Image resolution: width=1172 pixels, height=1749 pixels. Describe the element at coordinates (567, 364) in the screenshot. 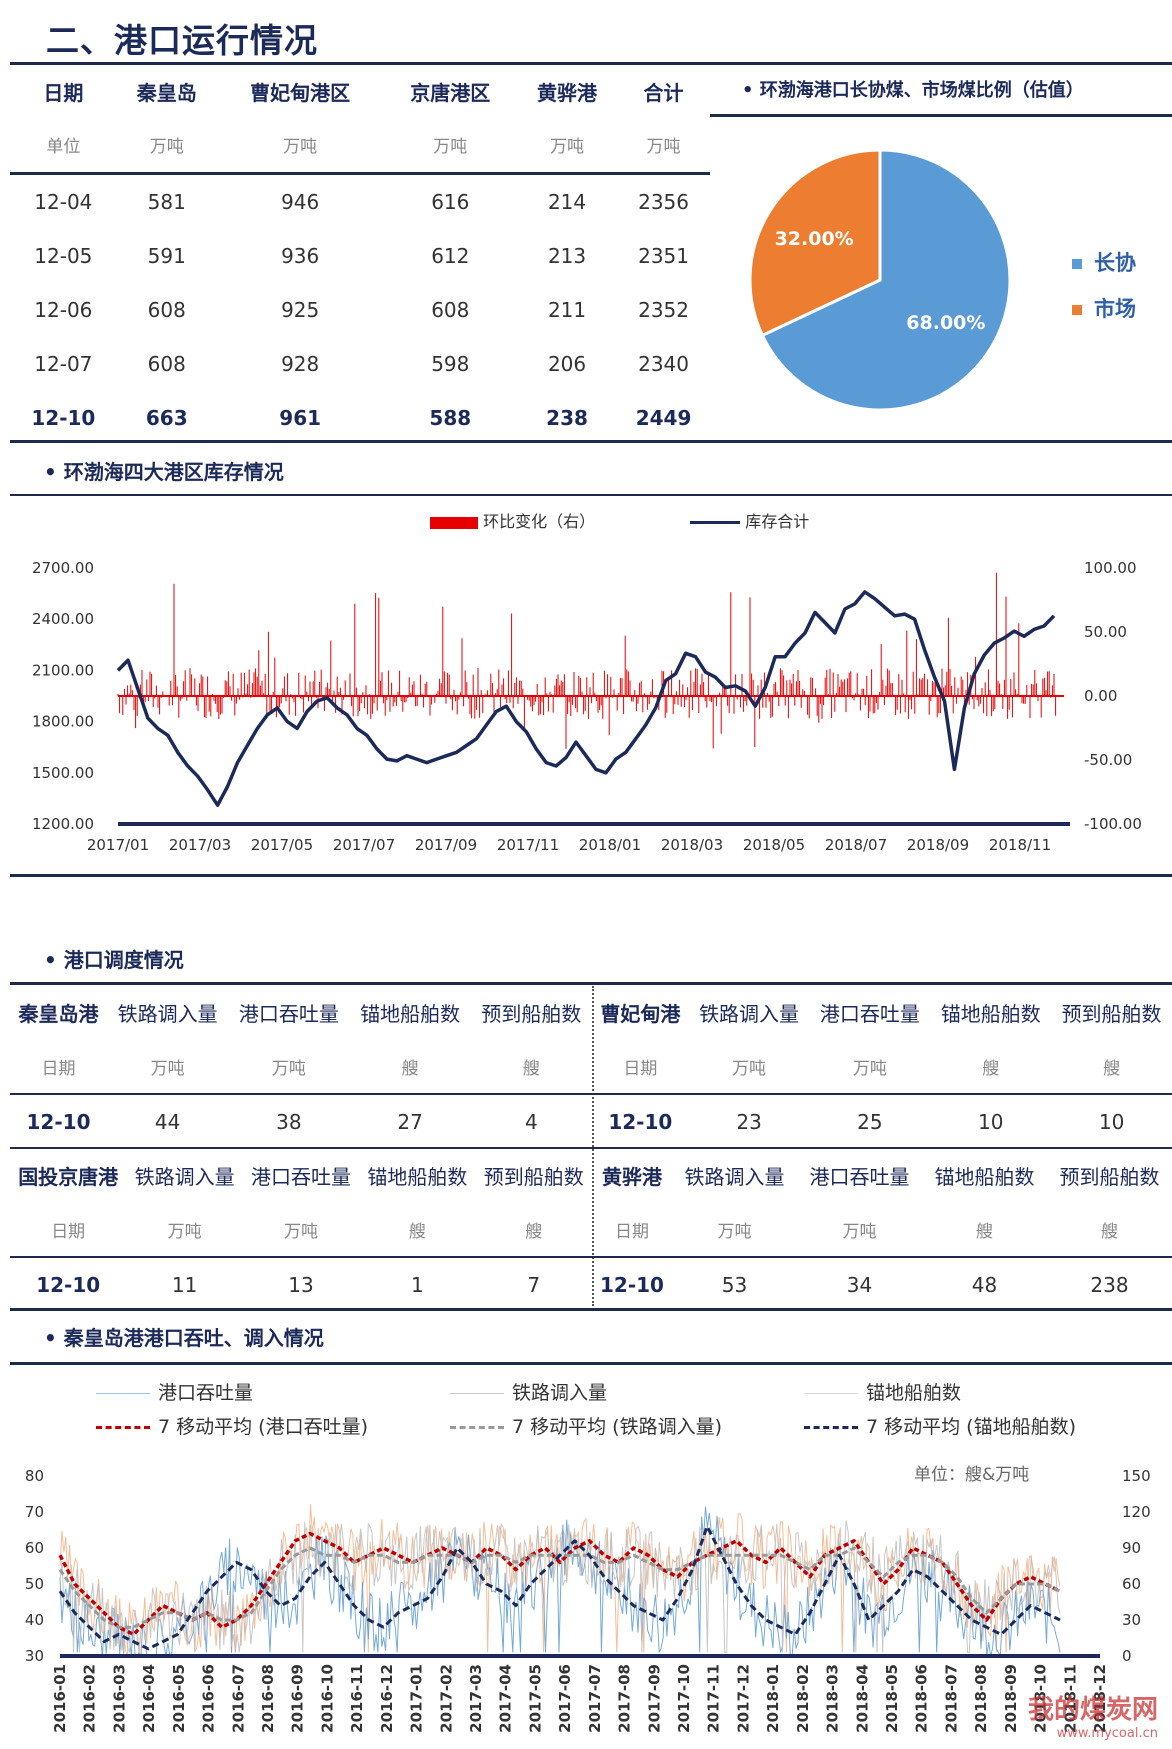

I see `cell: 206` at that location.